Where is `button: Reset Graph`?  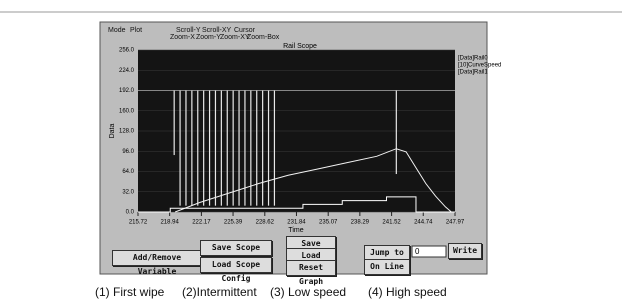
button: Reset Graph is located at coordinates (311, 273).